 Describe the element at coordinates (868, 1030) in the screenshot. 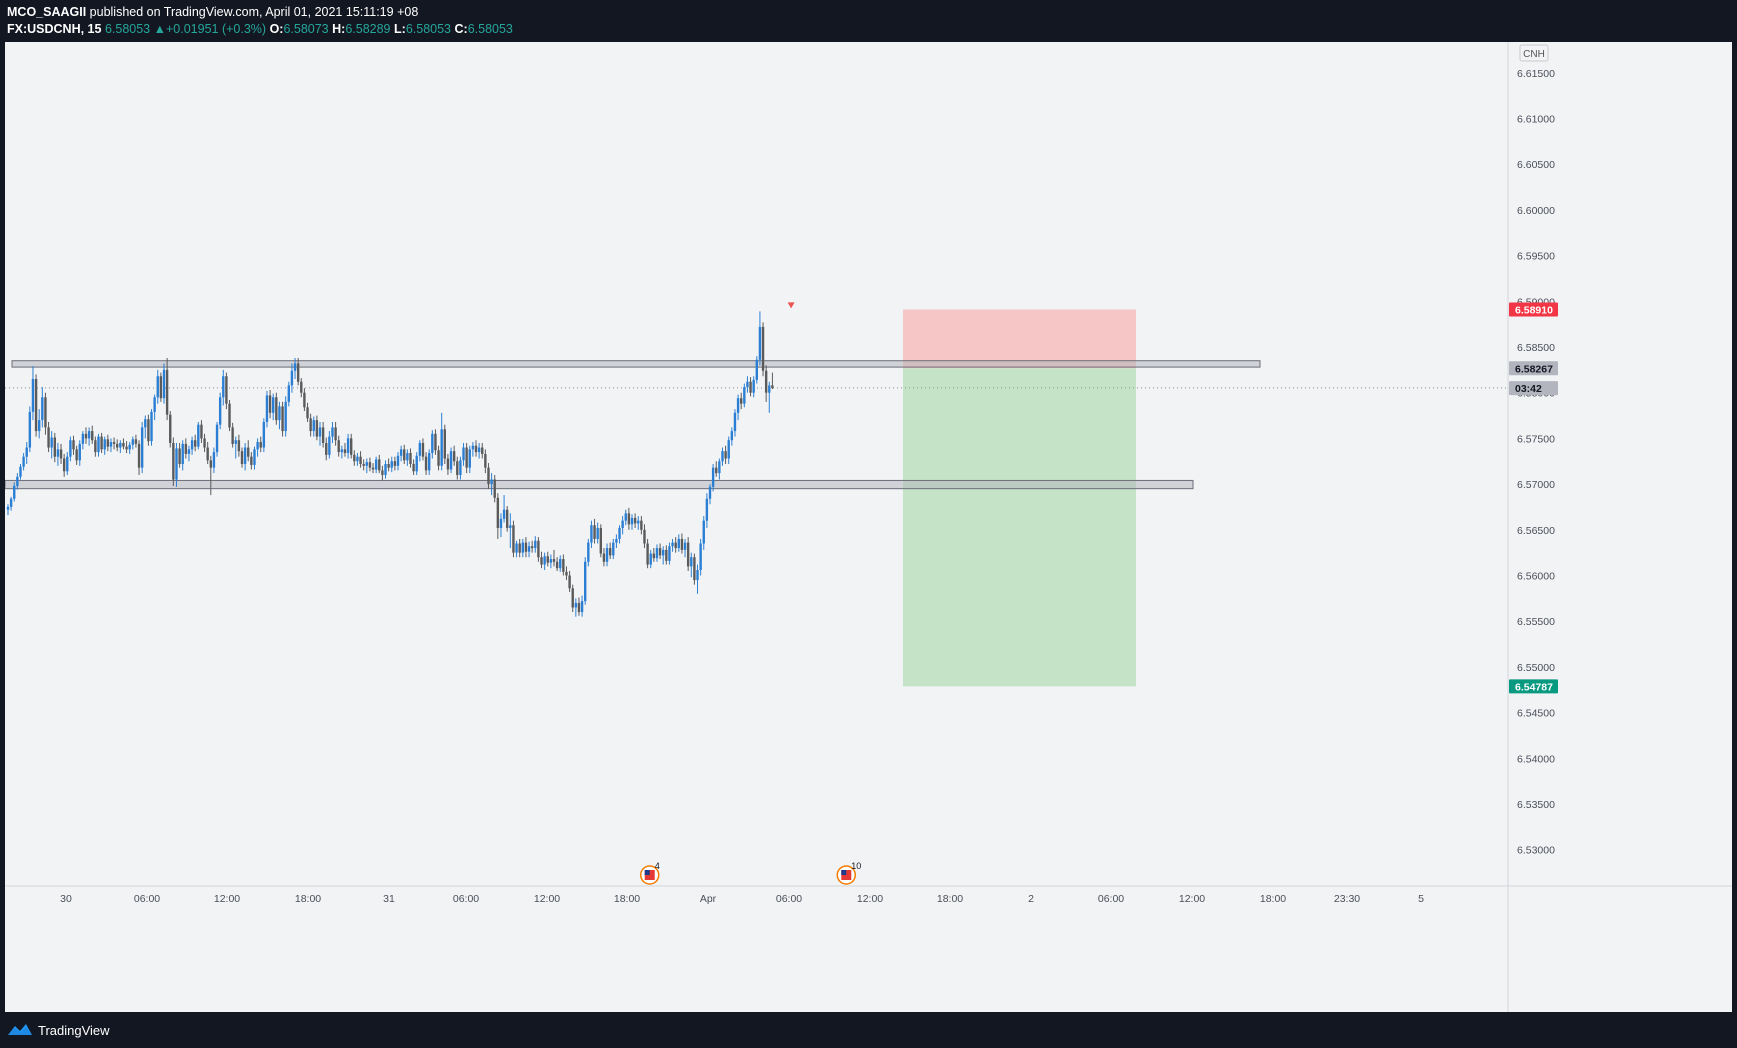

I see `footer: TradingView` at that location.